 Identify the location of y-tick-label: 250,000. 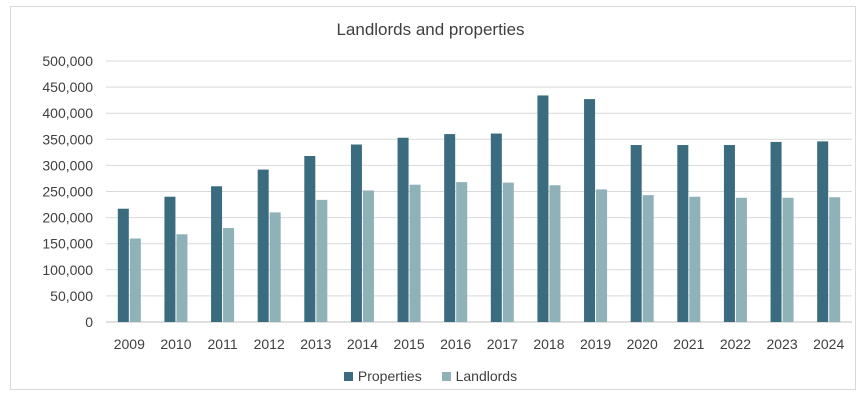
(67, 192).